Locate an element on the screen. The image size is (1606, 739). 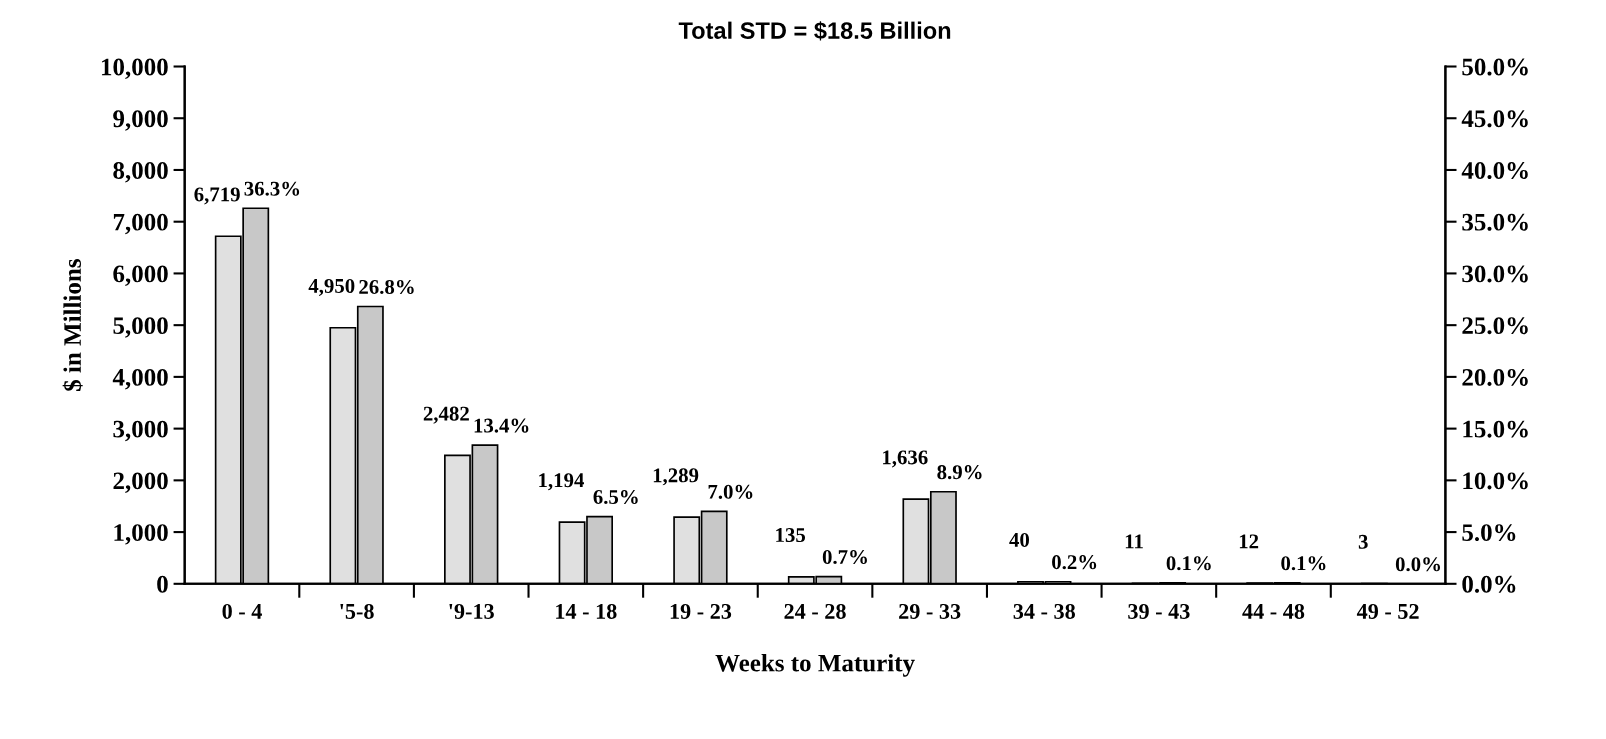
y2-tick-label: 15.0% is located at coordinates (1495, 429).